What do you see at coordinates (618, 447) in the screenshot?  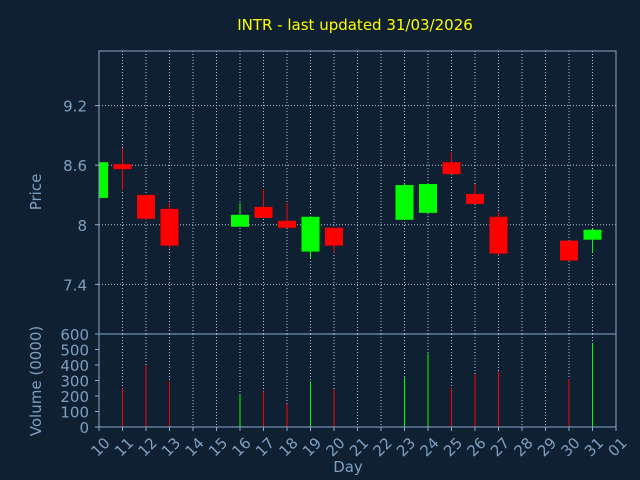 I see `x-tick-label: 01` at bounding box center [618, 447].